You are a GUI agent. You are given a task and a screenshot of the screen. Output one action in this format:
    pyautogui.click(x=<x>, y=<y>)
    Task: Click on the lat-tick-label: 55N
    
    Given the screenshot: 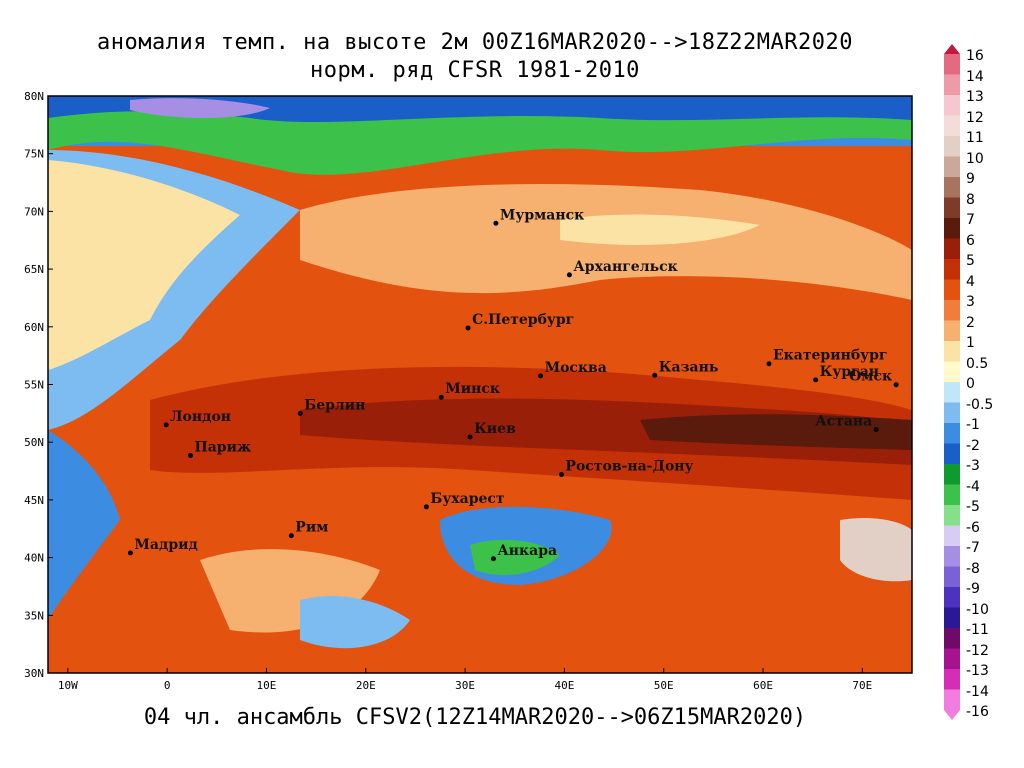 What is the action you would take?
    pyautogui.click(x=34, y=385)
    